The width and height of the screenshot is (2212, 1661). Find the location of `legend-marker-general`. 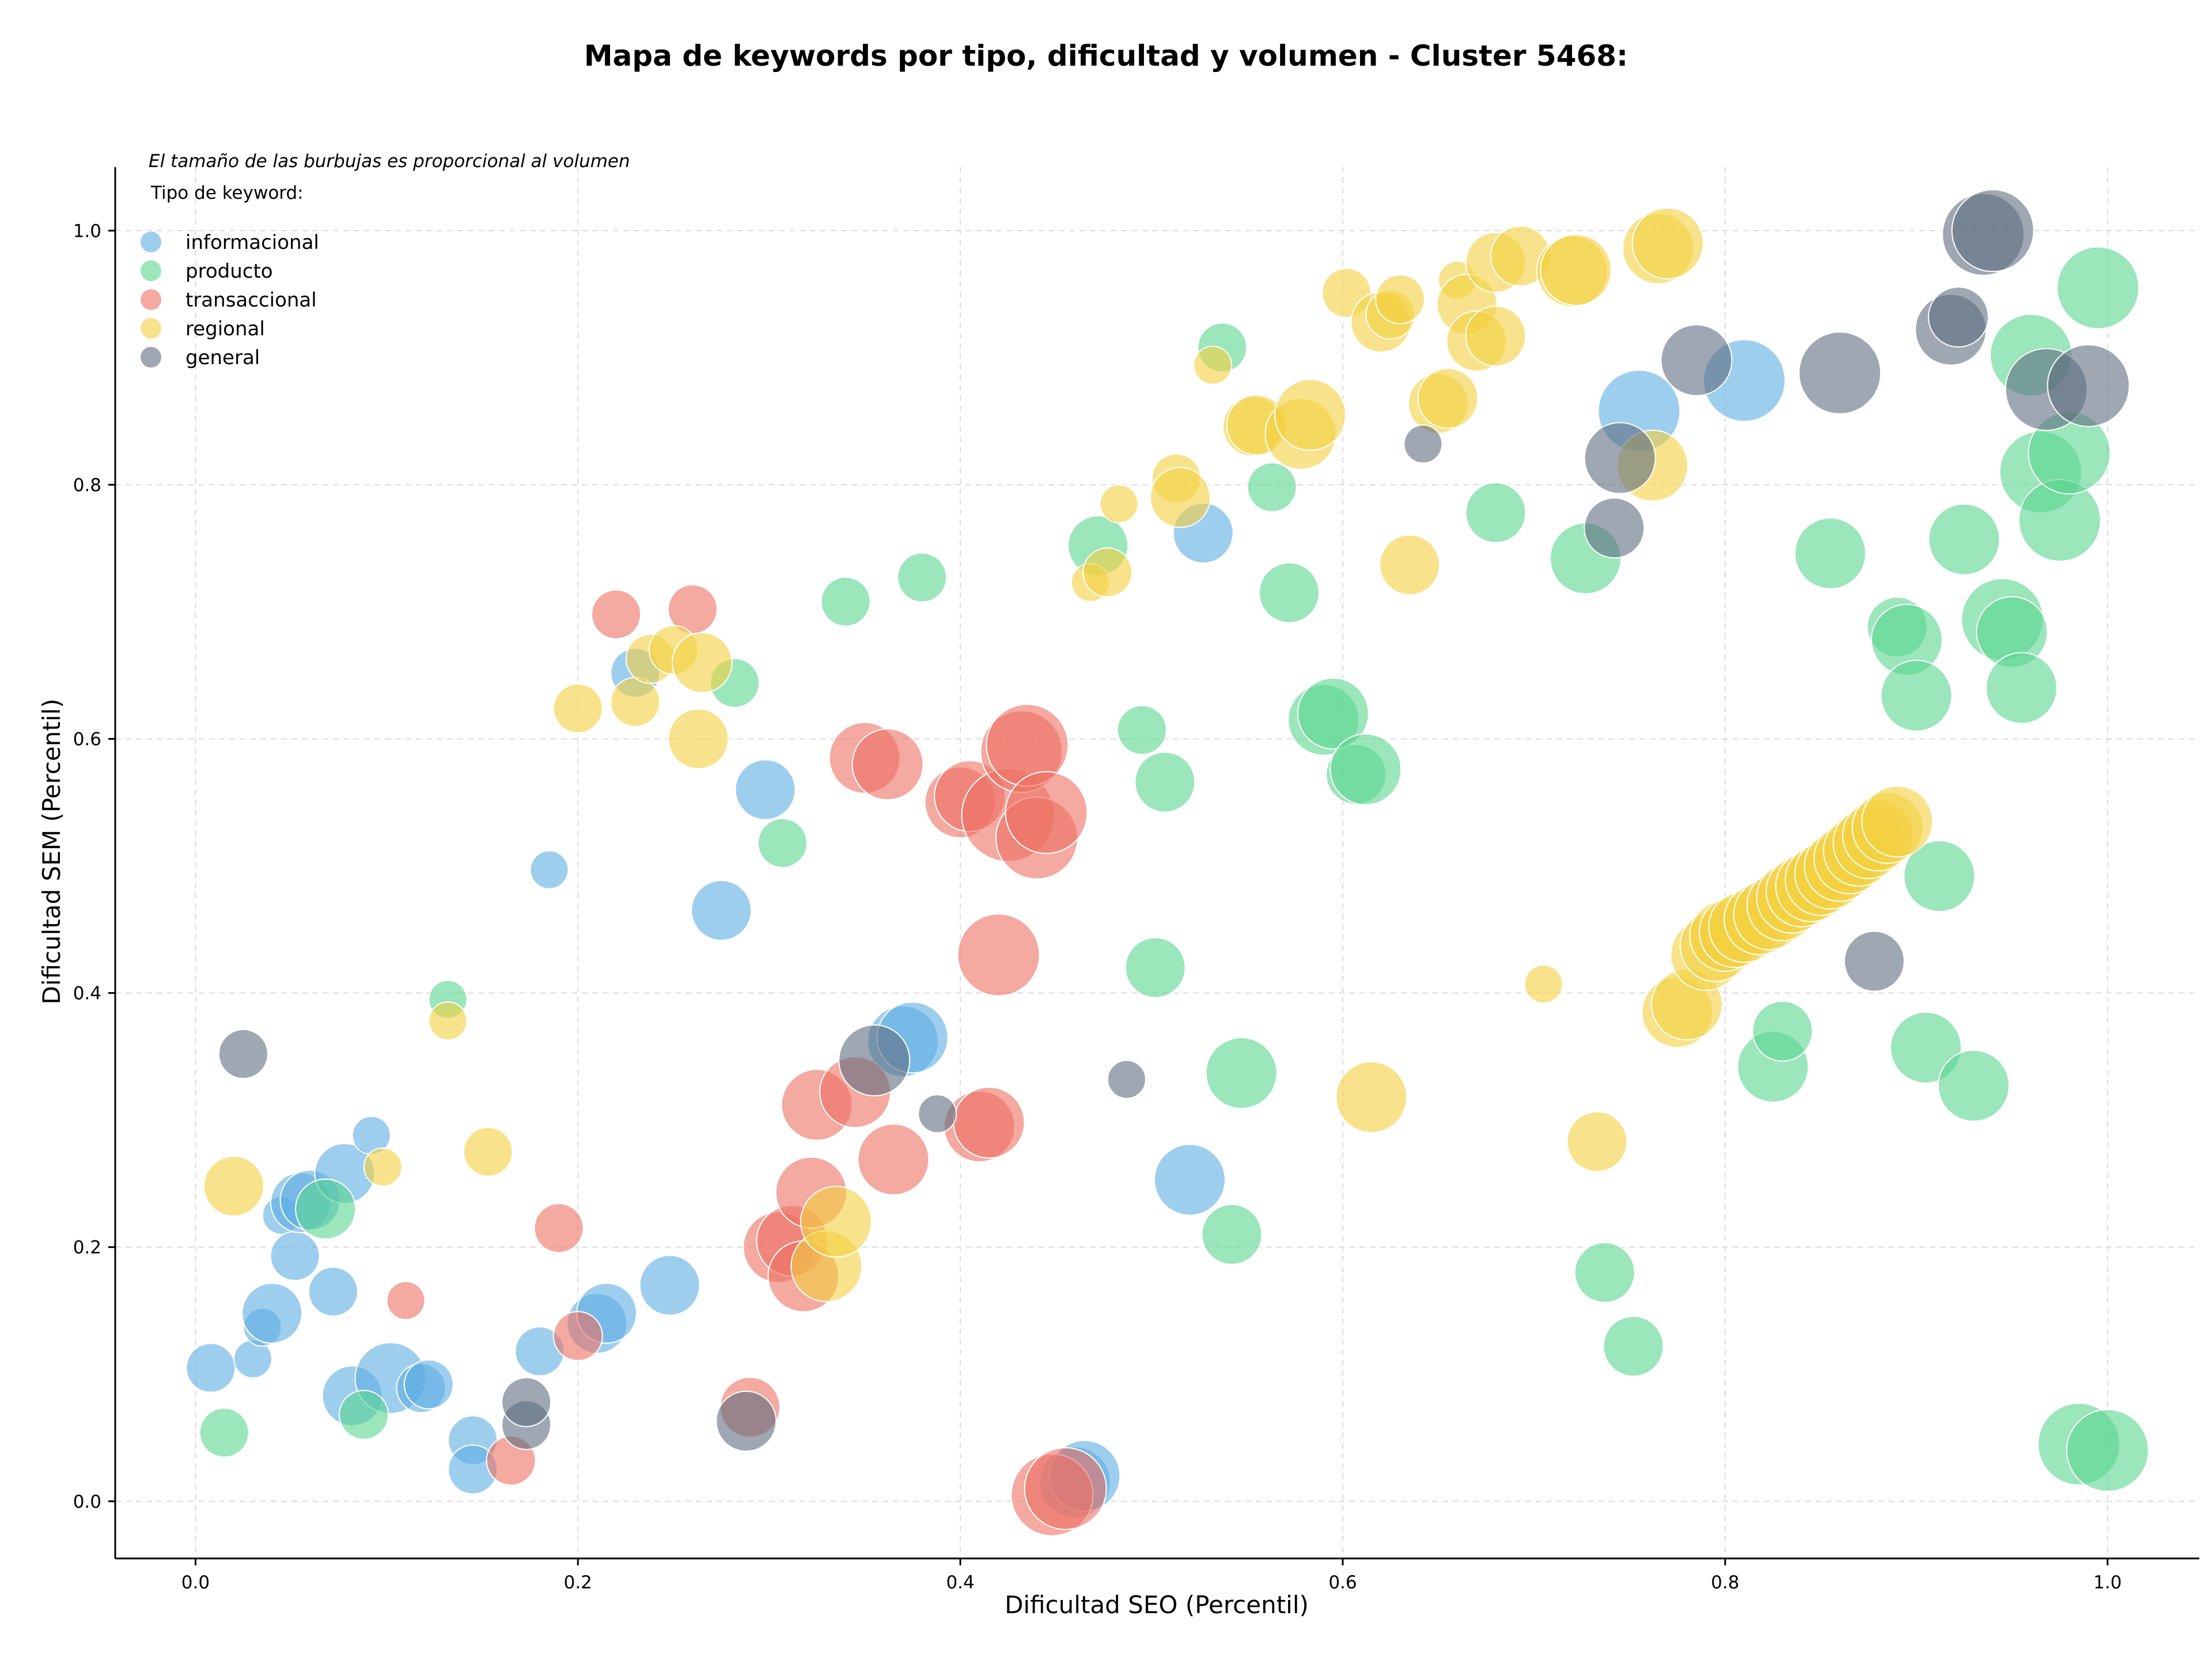

legend-marker-general is located at coordinates (151, 357).